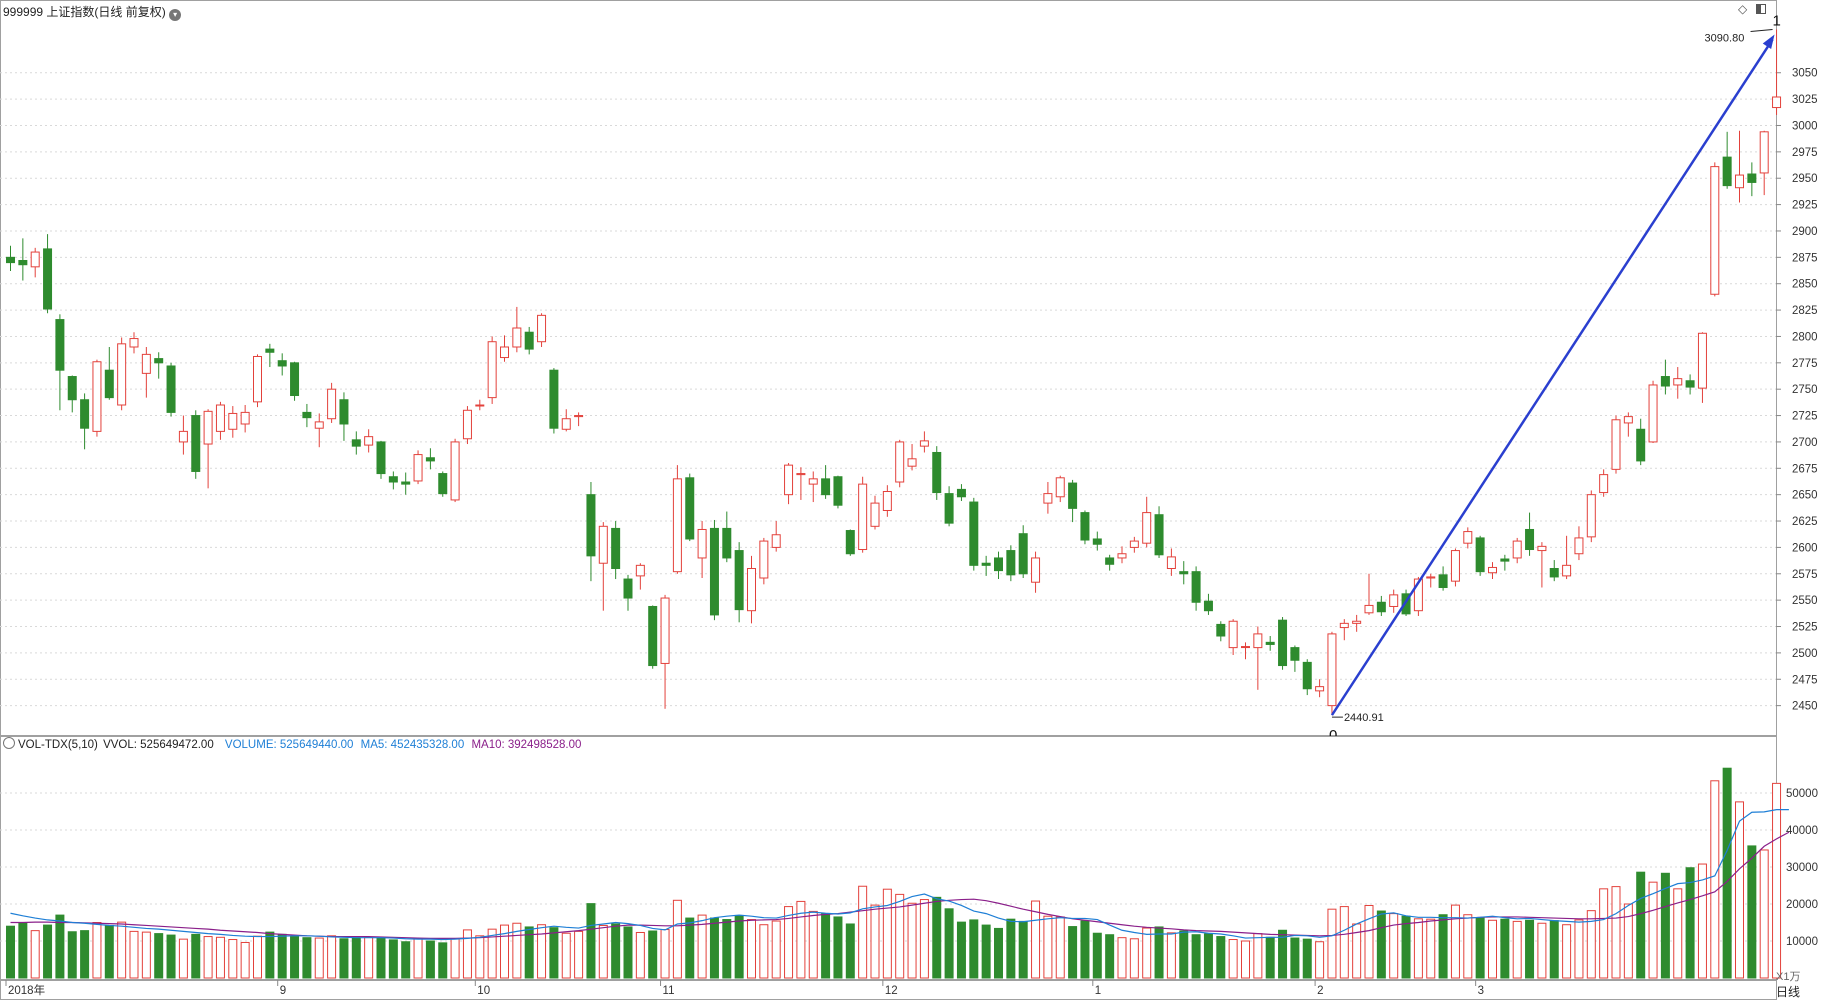 The image size is (1827, 1000). What do you see at coordinates (1788, 992) in the screenshot?
I see `period-tab-daily: 日线` at bounding box center [1788, 992].